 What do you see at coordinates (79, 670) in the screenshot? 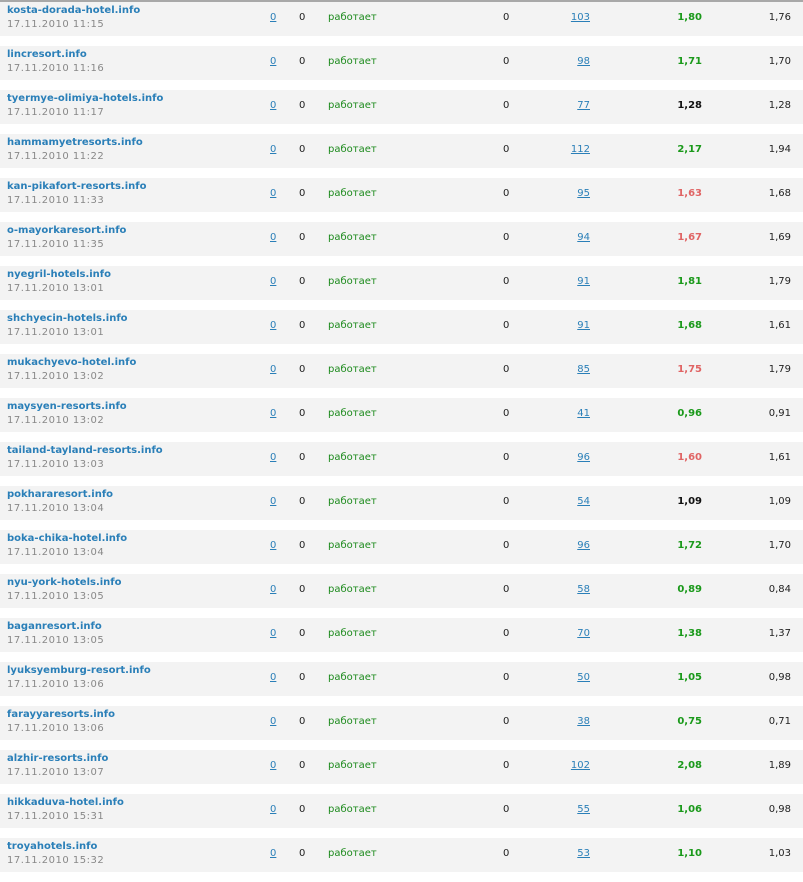
I see `site-name-link: lyuksyemburg-resort.info` at bounding box center [79, 670].